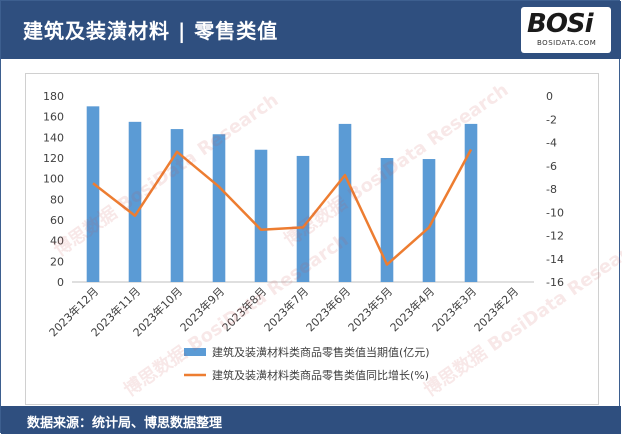 The image size is (622, 435). Describe the element at coordinates (244, 309) in the screenshot. I see `x-tick-label: 2023年8月` at that location.